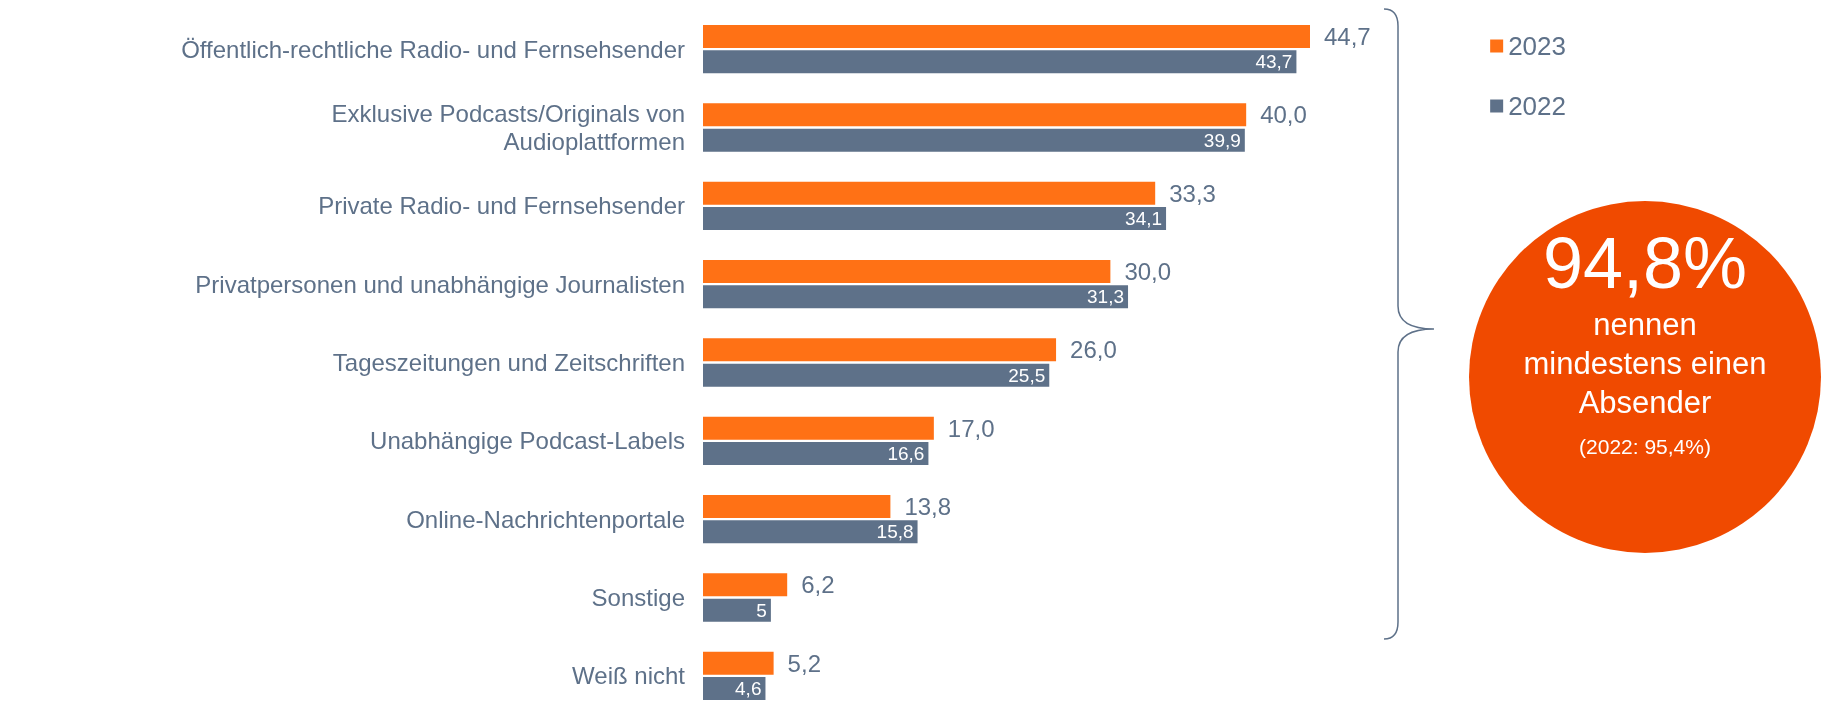  What do you see at coordinates (440, 284) in the screenshot?
I see `y-tick-label: Privatpersonen und unabhängige Journalisten` at bounding box center [440, 284].